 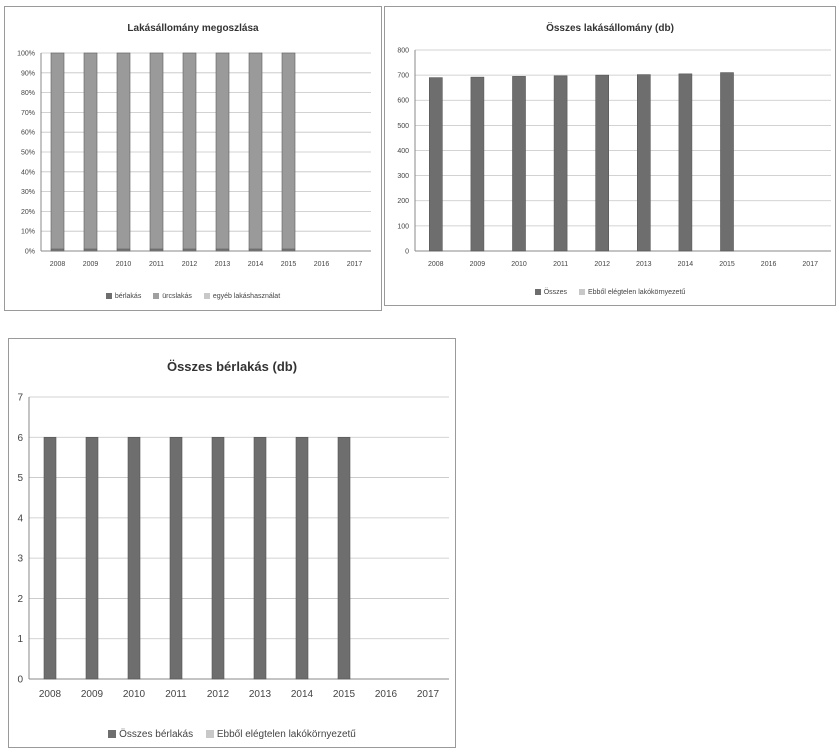 I want to click on y-tick-label: 300, so click(x=403, y=176).